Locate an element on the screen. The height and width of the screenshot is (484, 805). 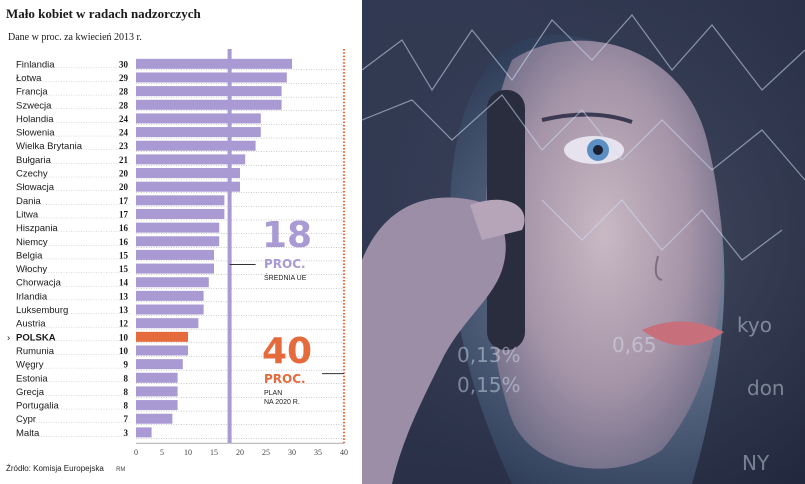
value-label: 29 is located at coordinates (124, 78).